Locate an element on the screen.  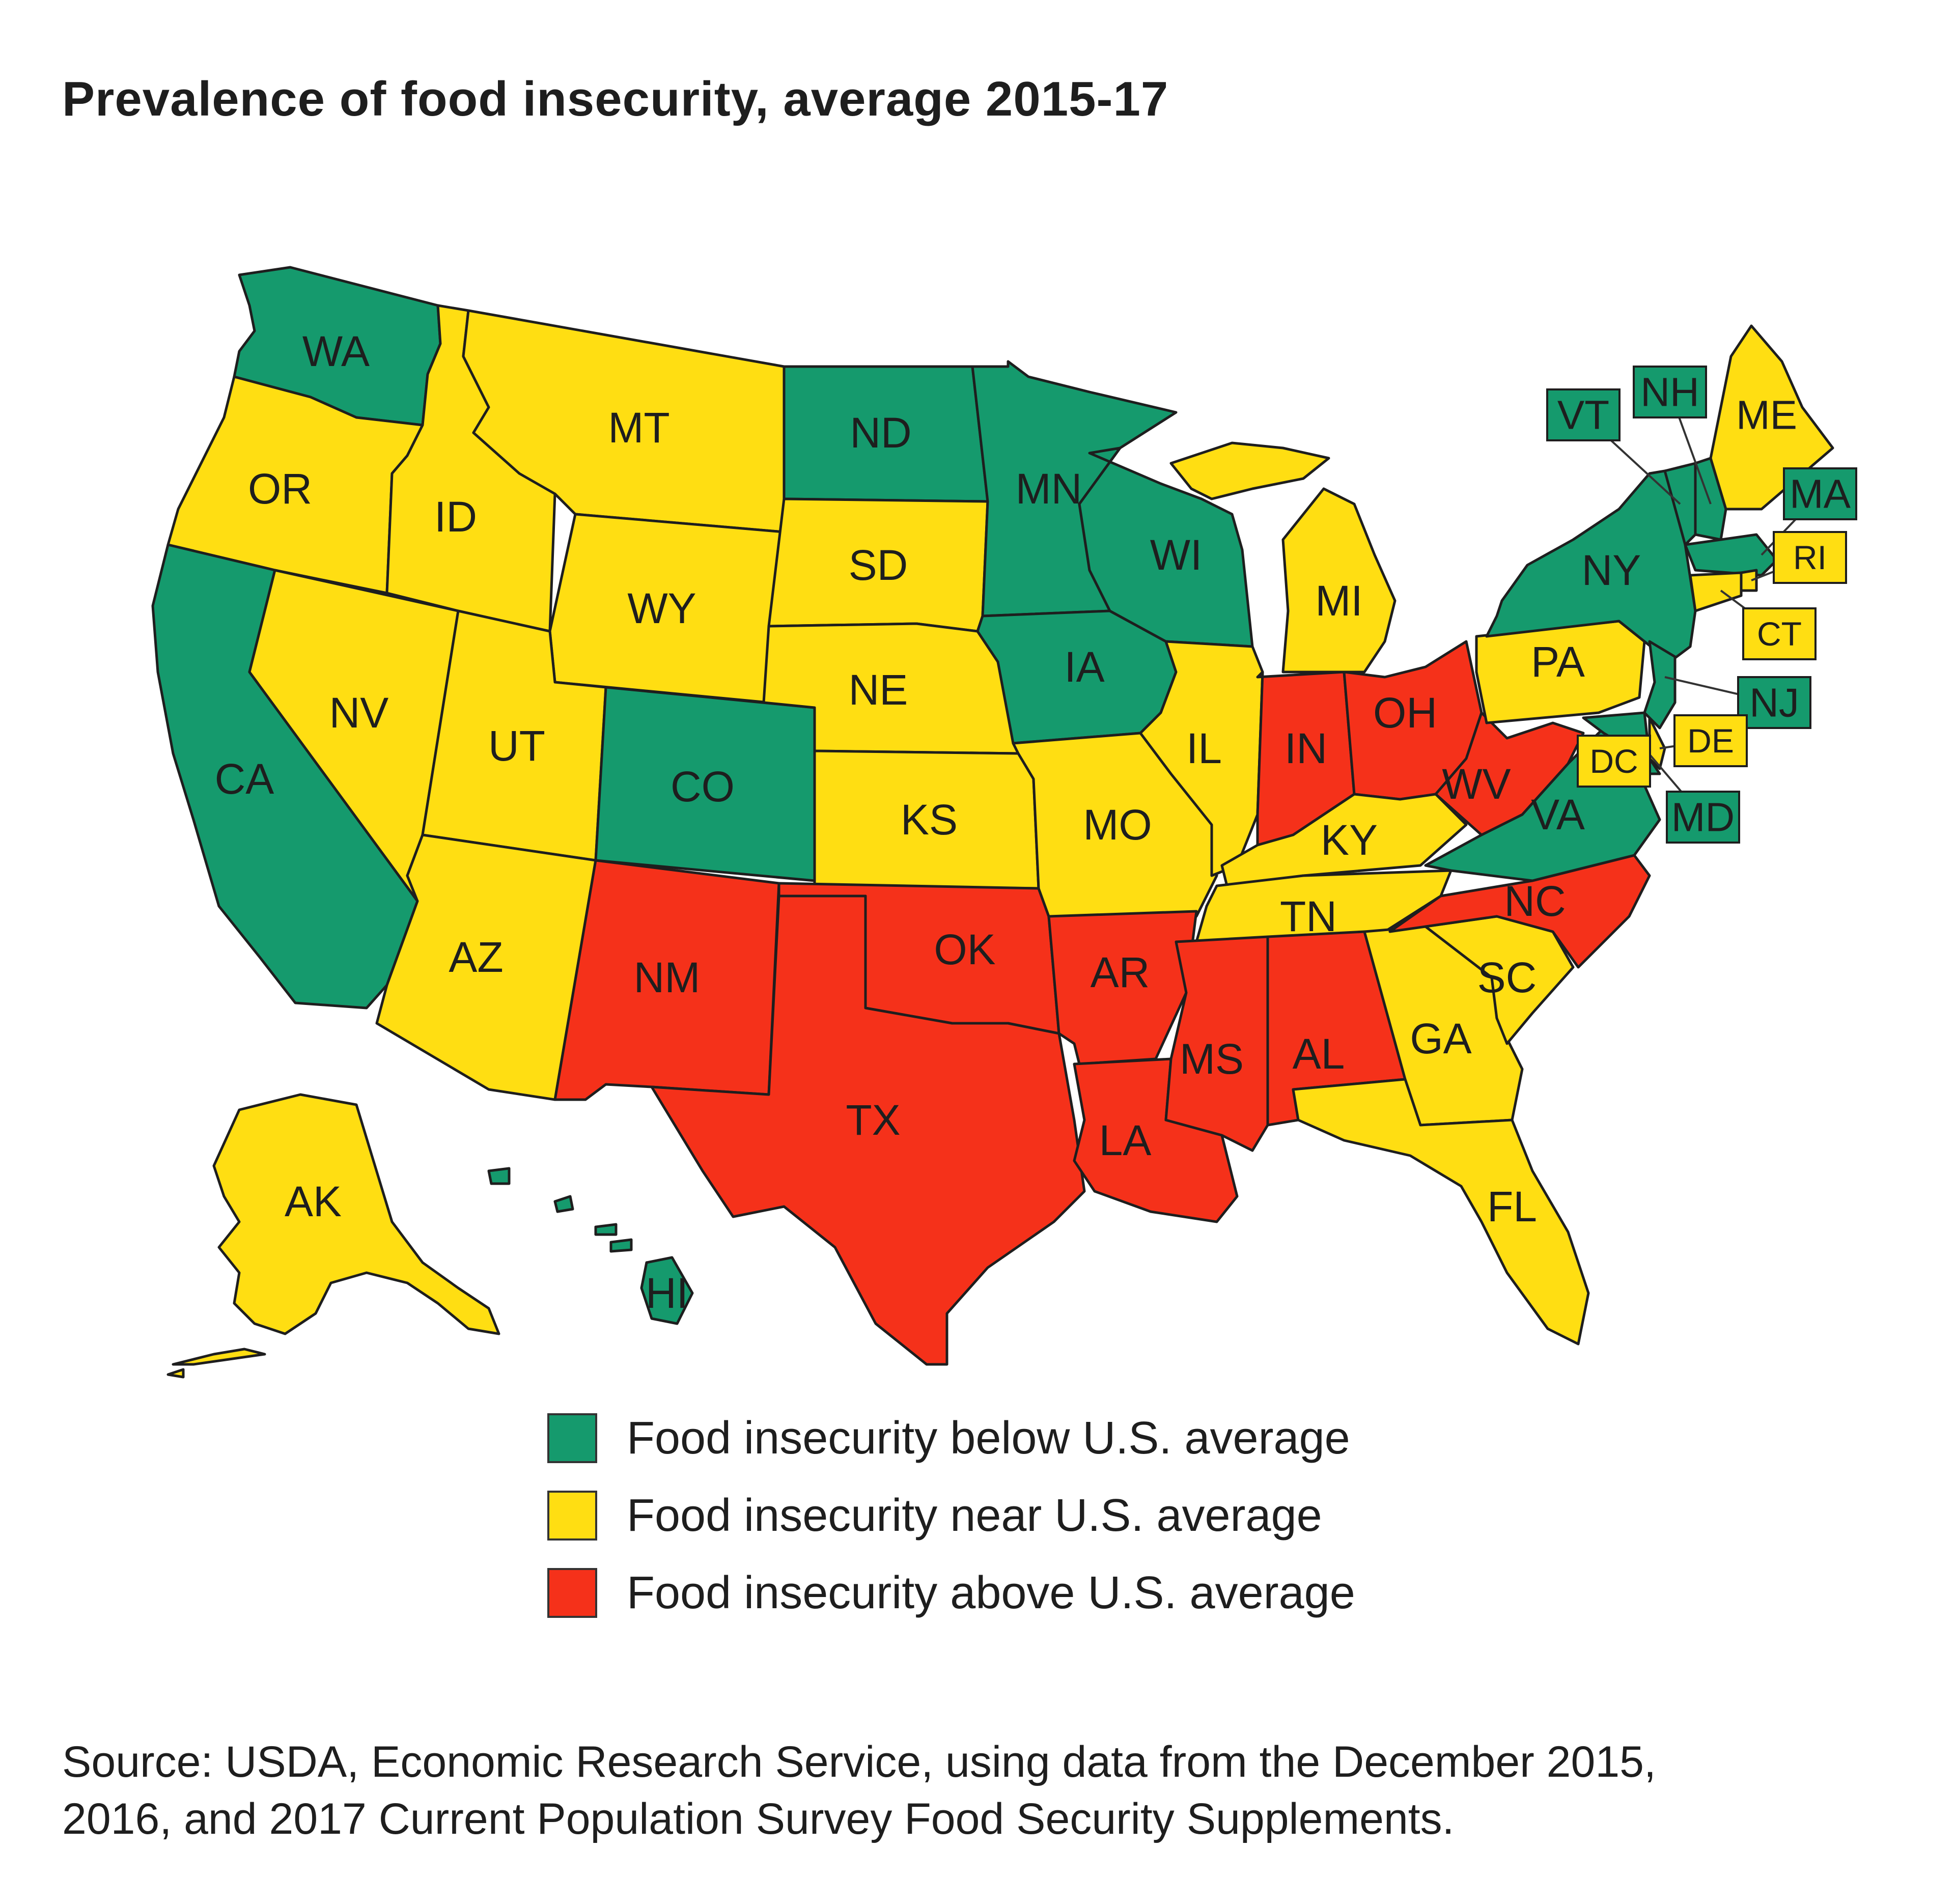
state-label-nj: NJ is located at coordinates (1774, 702).